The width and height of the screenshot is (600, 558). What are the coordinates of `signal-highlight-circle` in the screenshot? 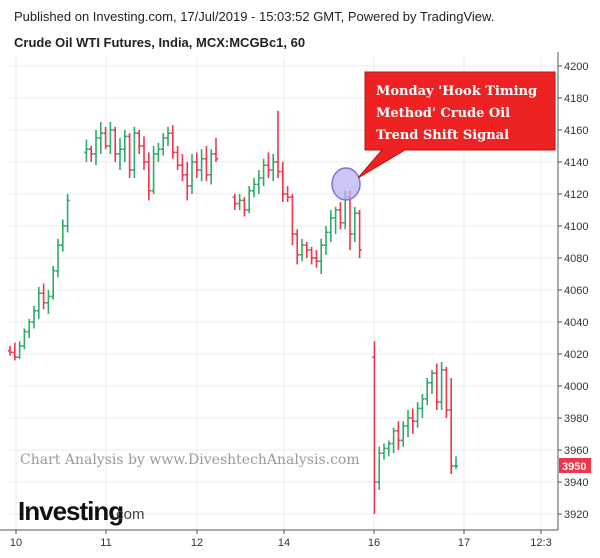 It's located at (346, 184).